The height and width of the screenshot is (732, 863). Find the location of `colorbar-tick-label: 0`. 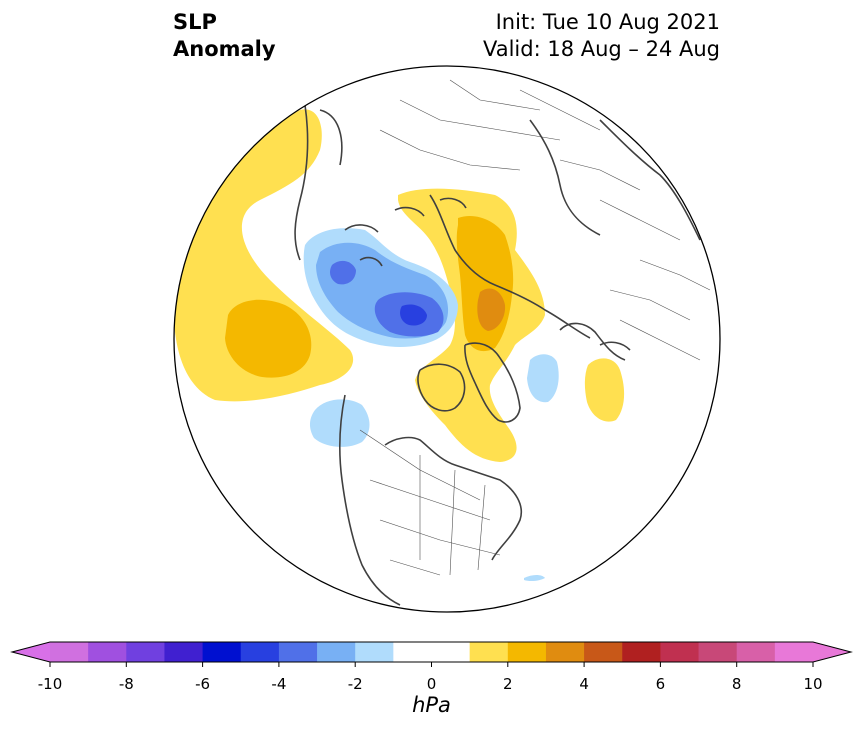

colorbar-tick-label: 0 is located at coordinates (432, 684).